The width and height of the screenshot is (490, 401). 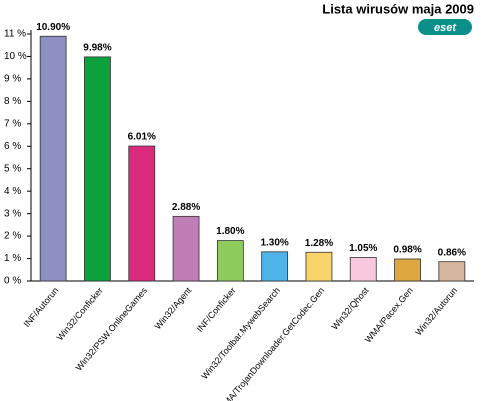 What do you see at coordinates (12, 258) in the screenshot?
I see `y-tick-label: 1 %` at bounding box center [12, 258].